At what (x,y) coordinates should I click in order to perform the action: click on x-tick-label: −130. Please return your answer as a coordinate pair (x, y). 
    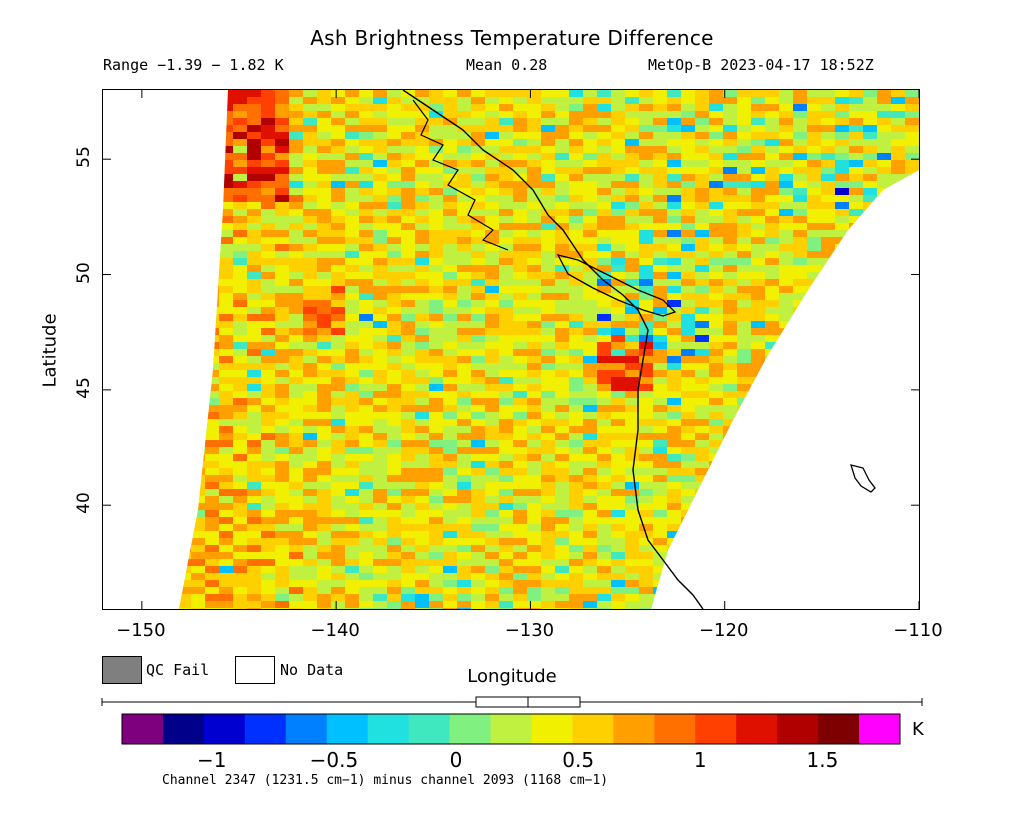
    Looking at the image, I should click on (529, 630).